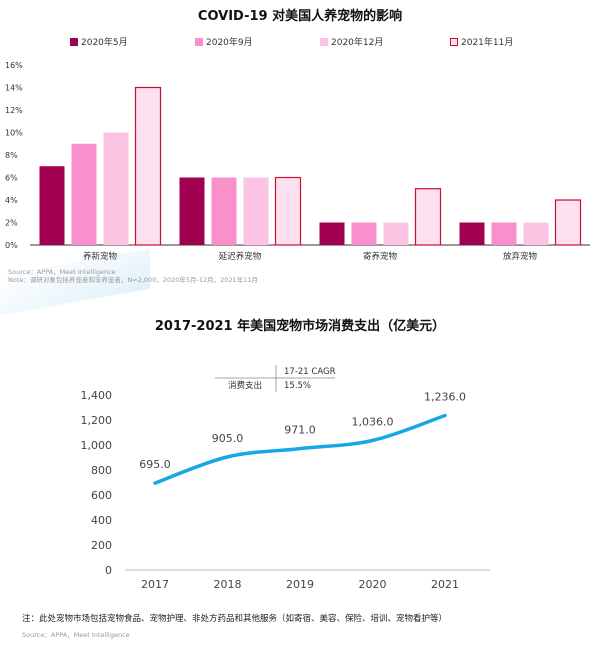  I want to click on bar-y-tick-label: 4%, so click(11, 200).